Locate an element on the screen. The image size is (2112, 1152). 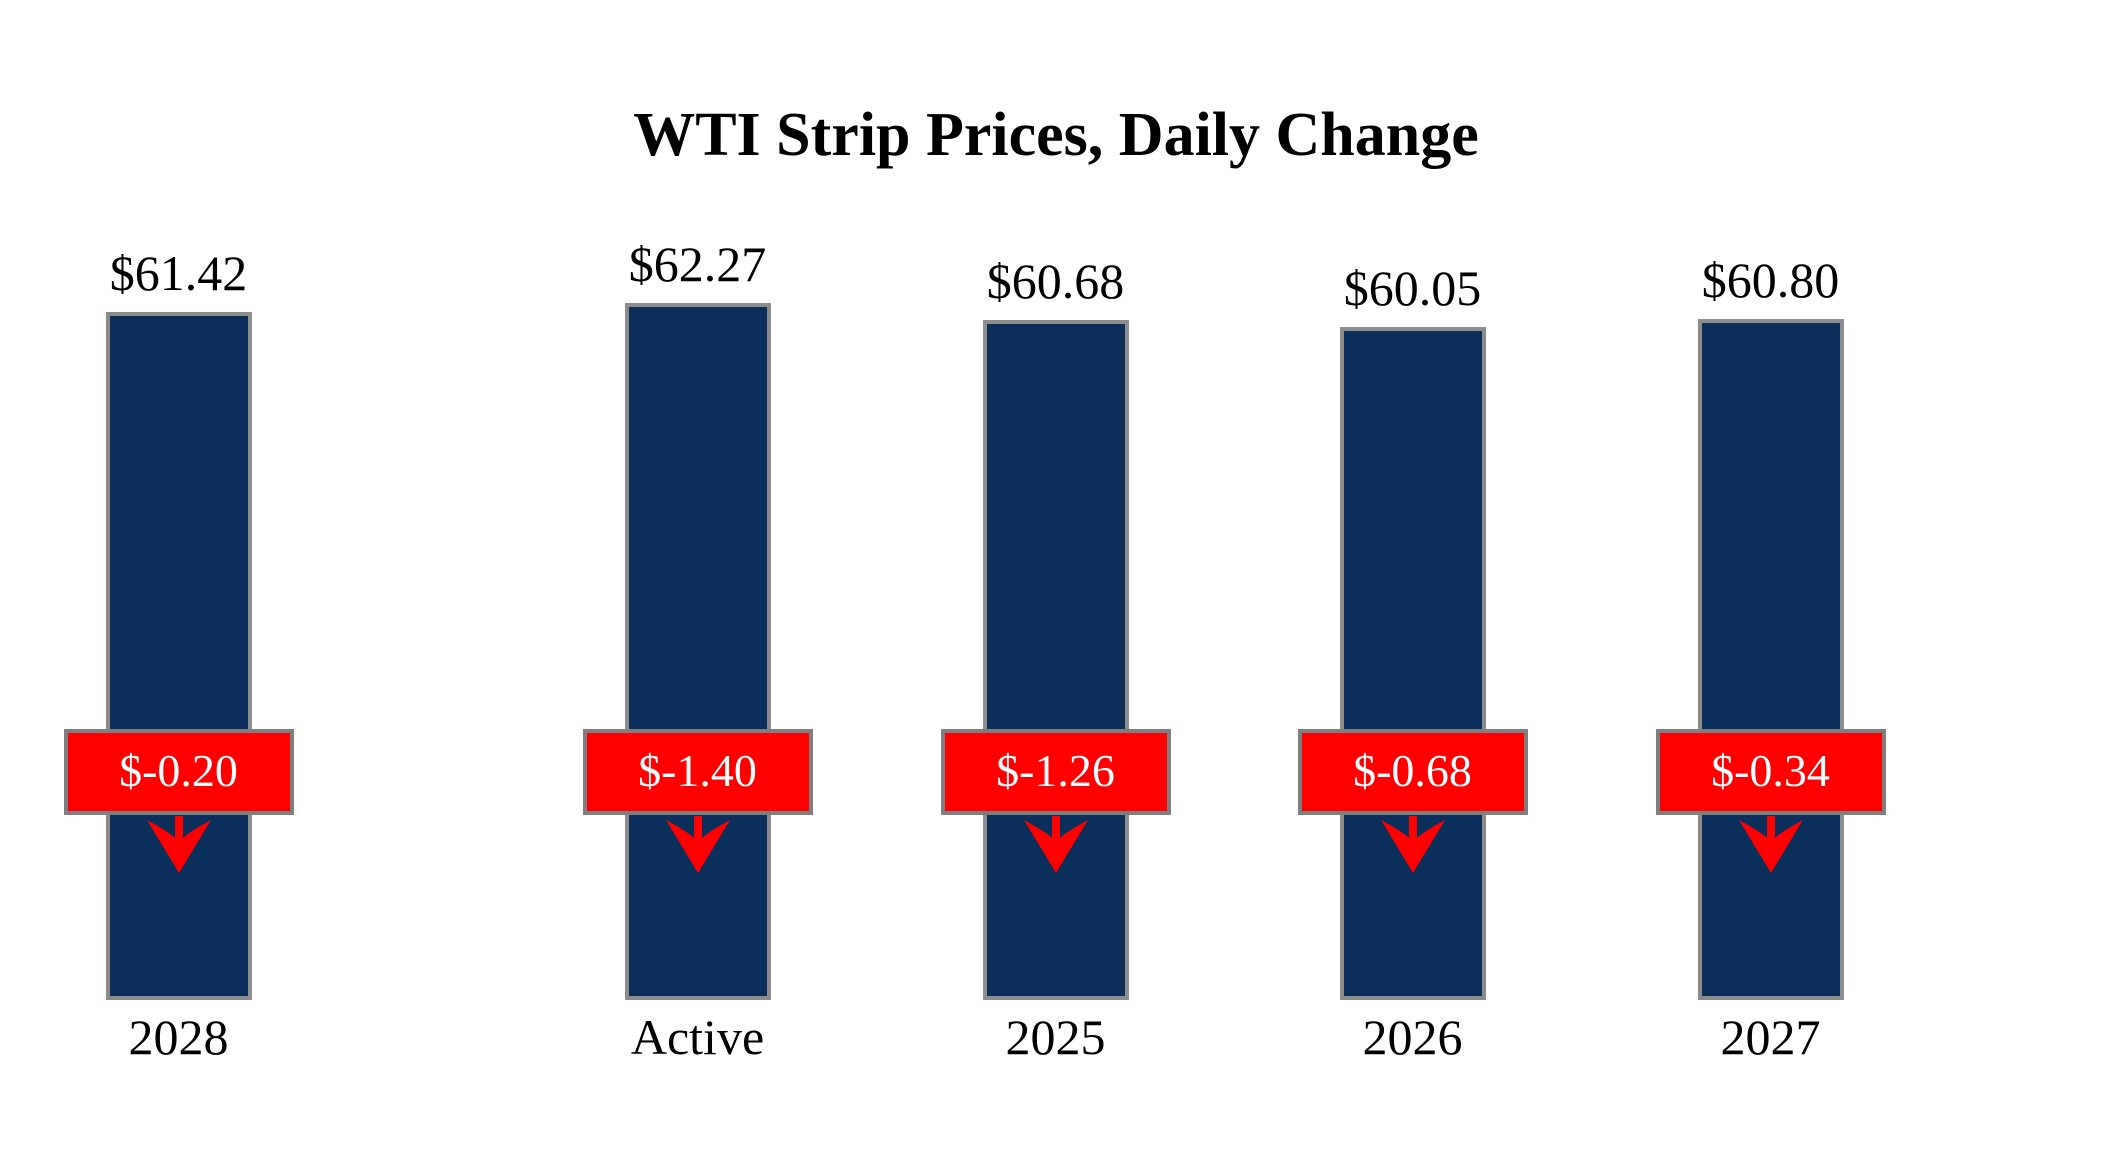
price-label: $60.68 is located at coordinates (1055, 281).